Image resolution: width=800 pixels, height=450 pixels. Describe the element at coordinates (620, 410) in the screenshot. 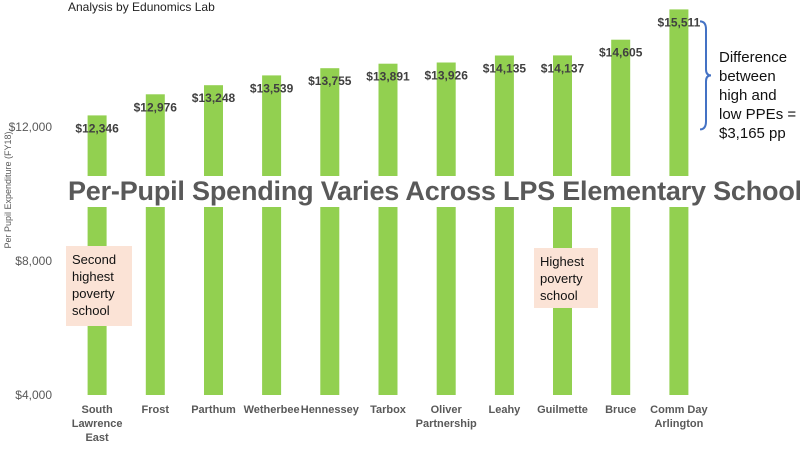

I see `x-tick-label: Bruce` at that location.